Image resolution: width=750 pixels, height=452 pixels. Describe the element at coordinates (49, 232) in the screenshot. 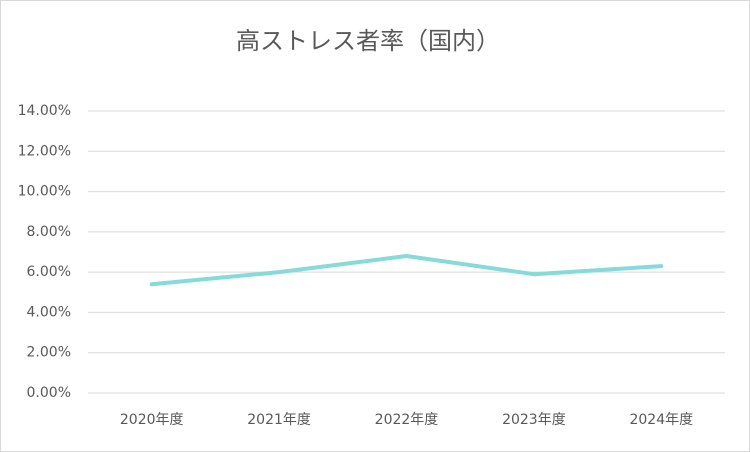

I see `y-tick-label: 8.00%` at that location.